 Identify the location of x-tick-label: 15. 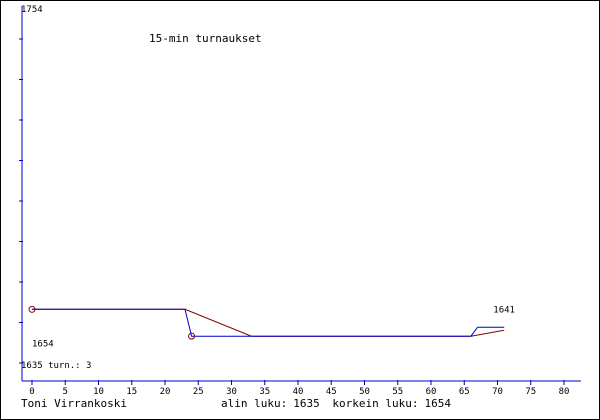
(131, 392).